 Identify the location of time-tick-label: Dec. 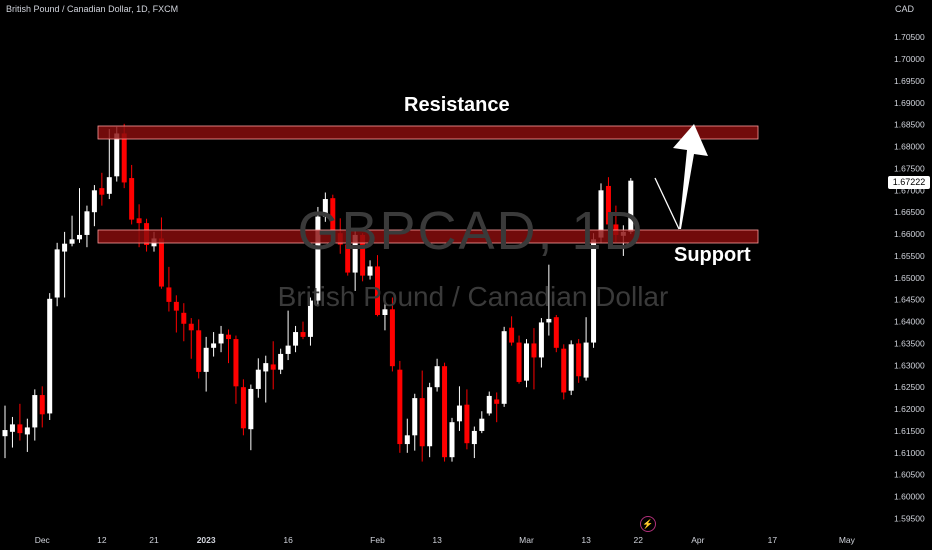
(43, 540).